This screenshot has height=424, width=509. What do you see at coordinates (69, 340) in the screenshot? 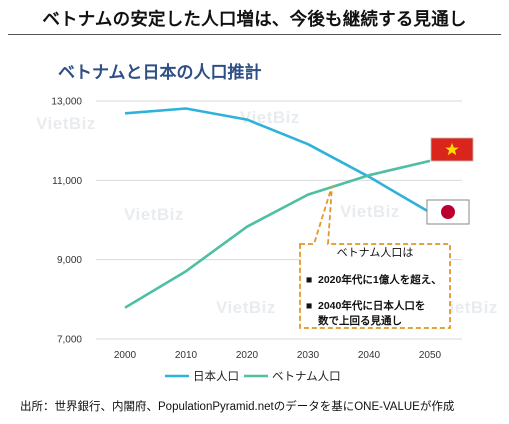
I see `y-tick-label: 7,000` at bounding box center [69, 340].